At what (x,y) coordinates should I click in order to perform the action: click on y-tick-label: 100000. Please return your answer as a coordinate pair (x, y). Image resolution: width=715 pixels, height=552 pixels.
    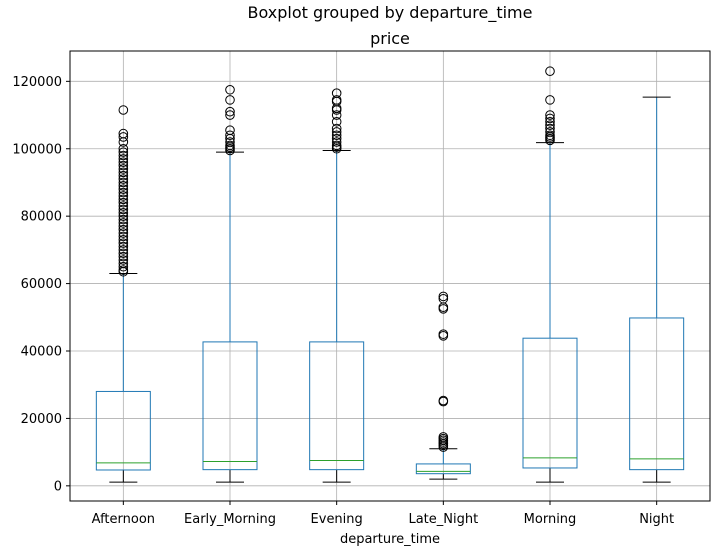
    Looking at the image, I should click on (37, 149).